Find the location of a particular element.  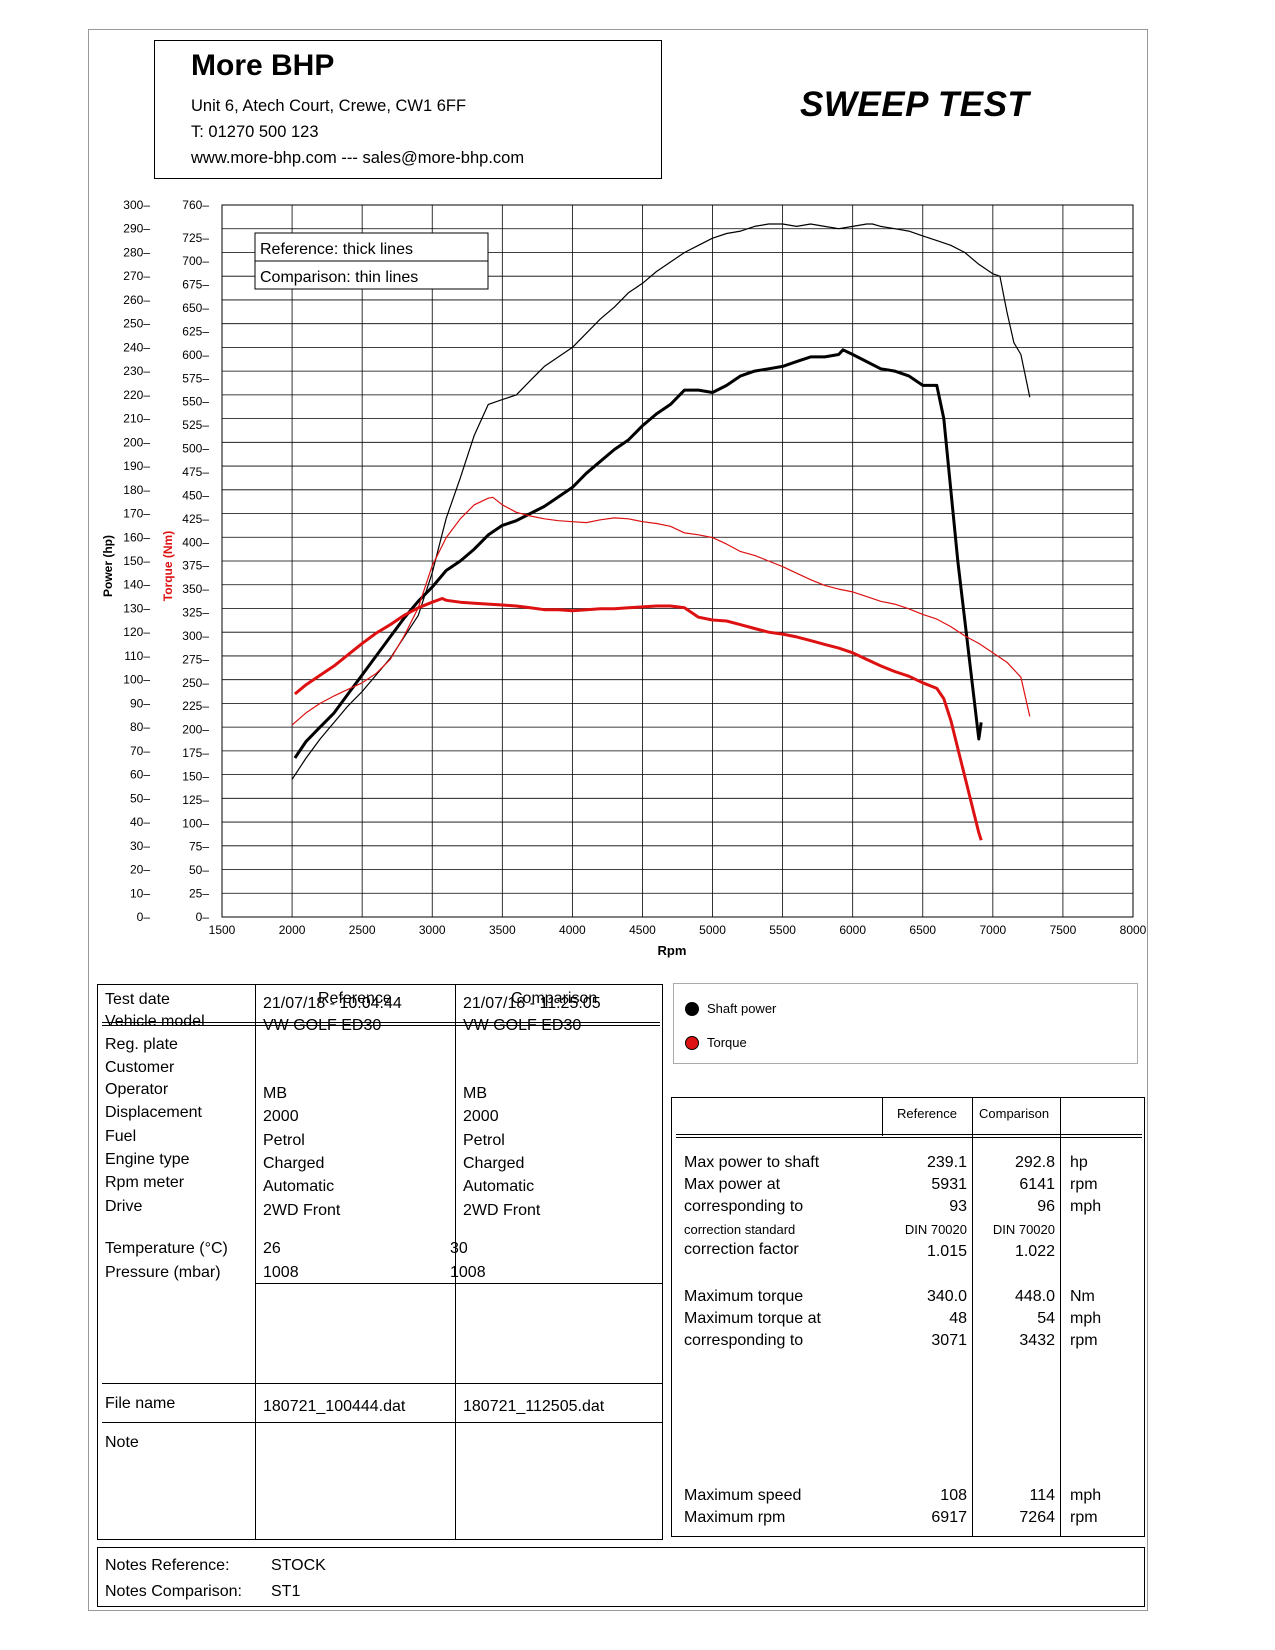

torque-tick-label: 125– is located at coordinates (195, 800).